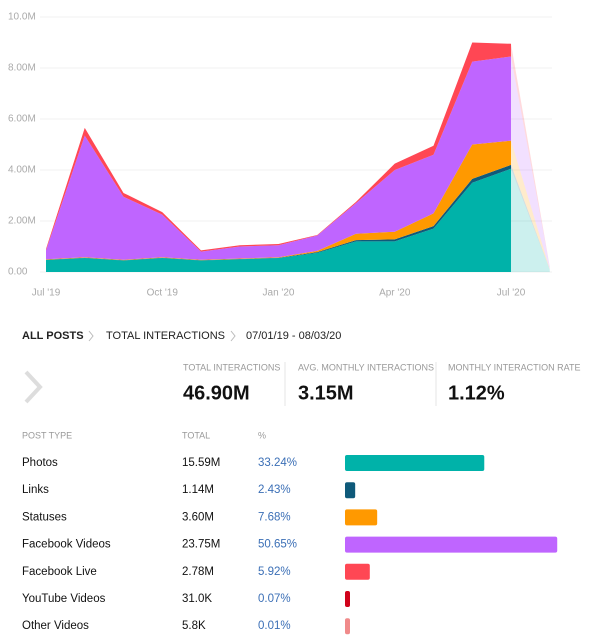 The width and height of the screenshot is (590, 638). I want to click on stat-label: TOTAL INTERACTIONS, so click(231, 367).